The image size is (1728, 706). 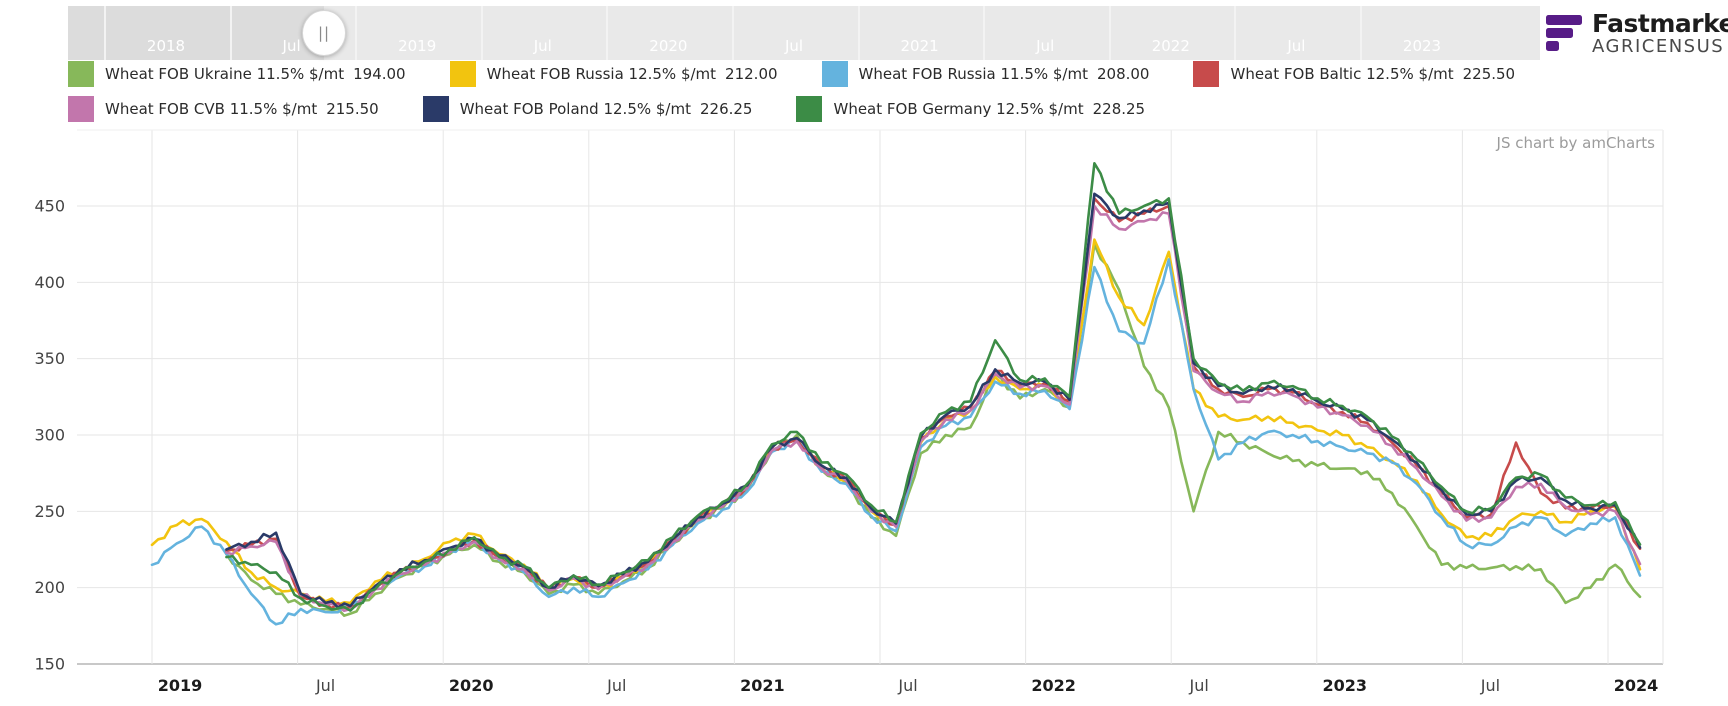 I want to click on legend-item: Wheat FOB Russia 12.5% $/mt 212.00, so click(x=613, y=74).